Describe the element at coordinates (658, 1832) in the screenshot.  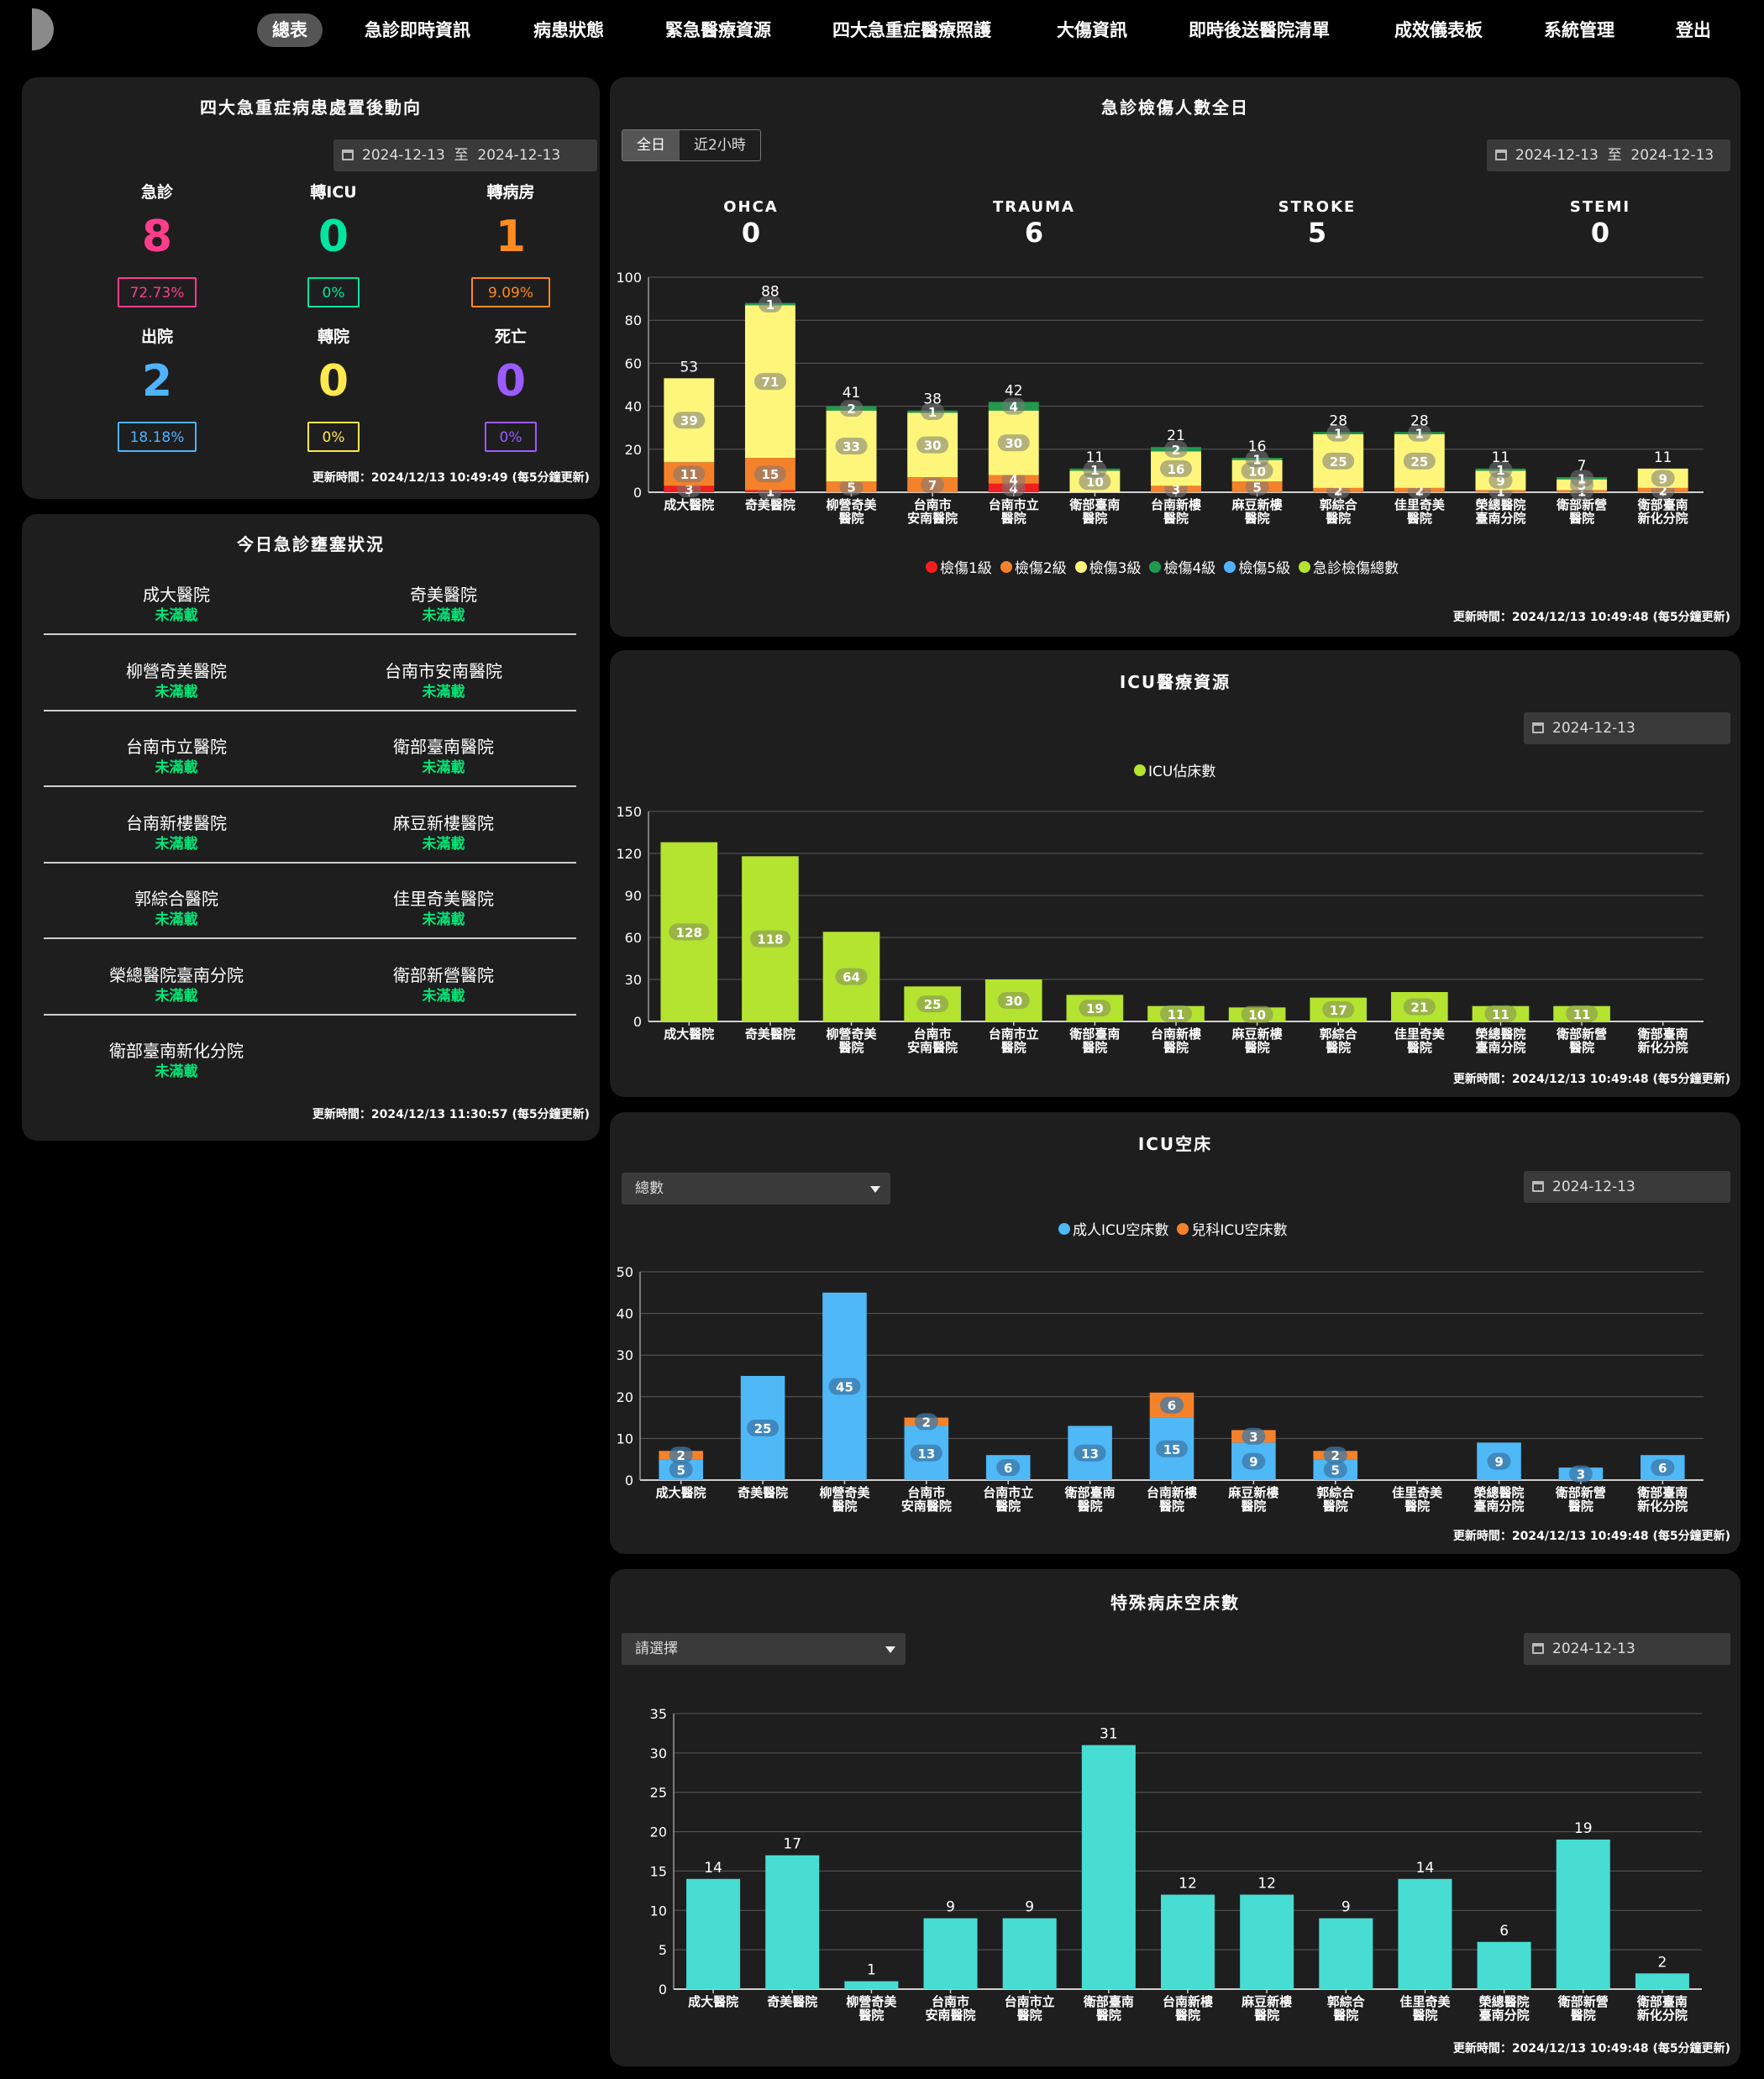
I see `y-tick-label: 20` at that location.